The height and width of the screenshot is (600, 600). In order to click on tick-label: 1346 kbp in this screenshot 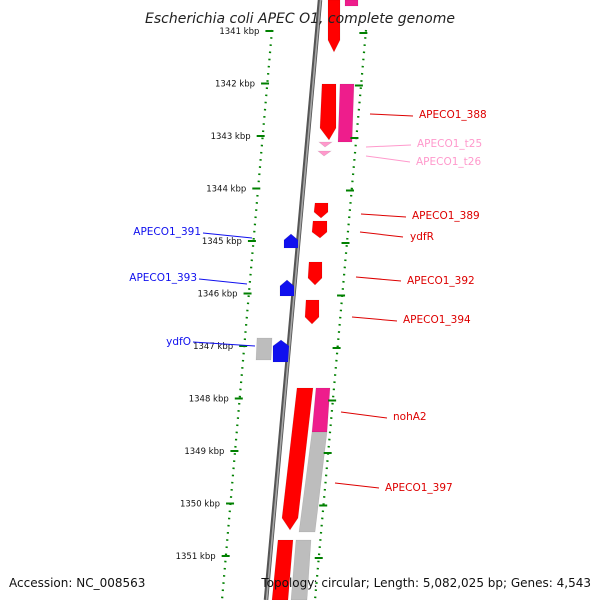, I will do `click(217, 295)`.